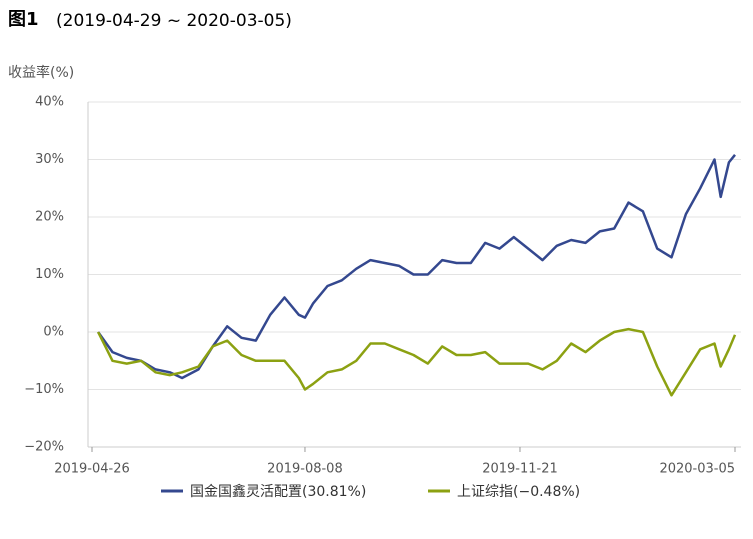 This screenshot has width=753, height=539. What do you see at coordinates (518, 492) in the screenshot?
I see `legend-label: 上证综指(−0.48%)` at bounding box center [518, 492].